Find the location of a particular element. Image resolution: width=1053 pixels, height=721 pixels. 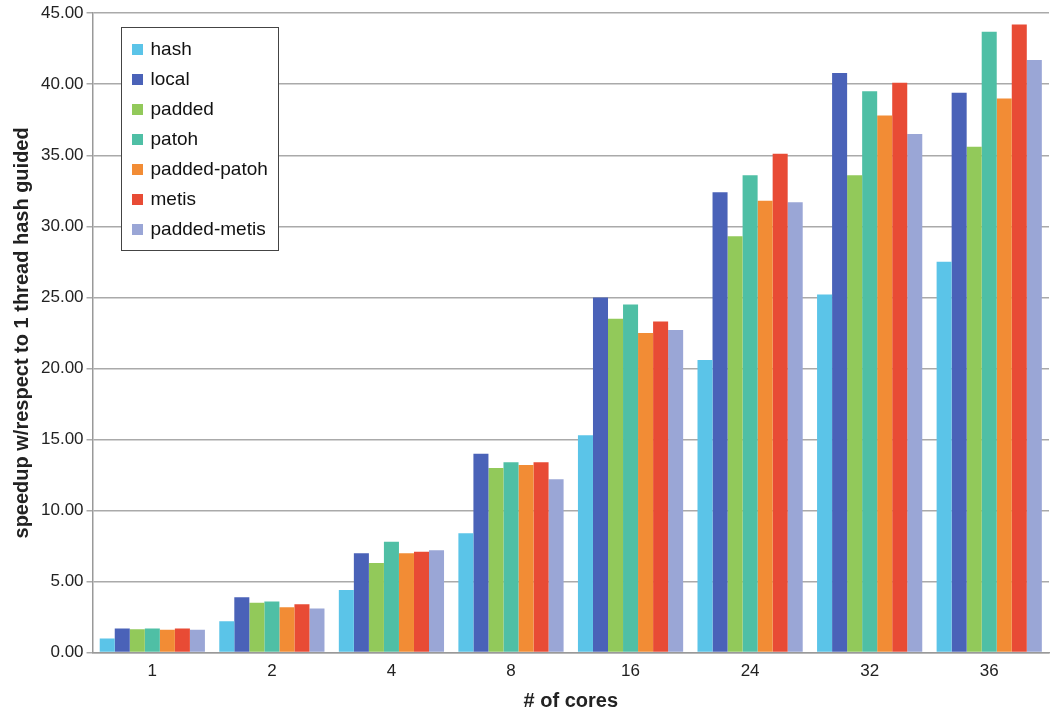

y-tick-label: 25.00 is located at coordinates (62, 297).